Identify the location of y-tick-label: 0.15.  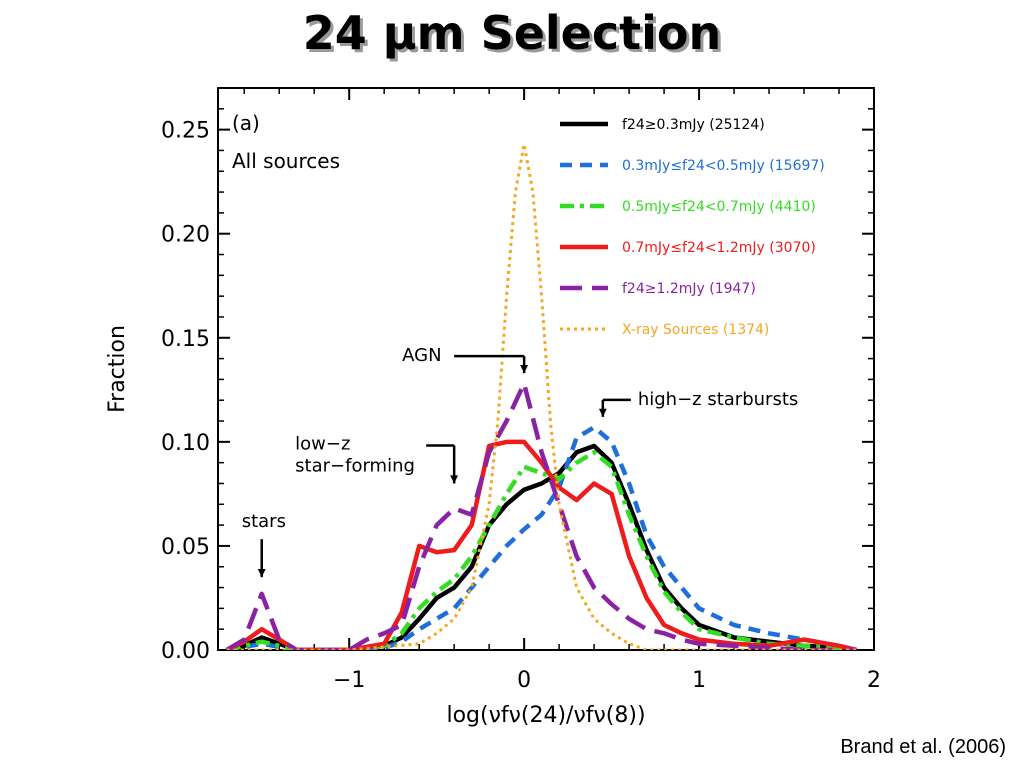
(185, 339).